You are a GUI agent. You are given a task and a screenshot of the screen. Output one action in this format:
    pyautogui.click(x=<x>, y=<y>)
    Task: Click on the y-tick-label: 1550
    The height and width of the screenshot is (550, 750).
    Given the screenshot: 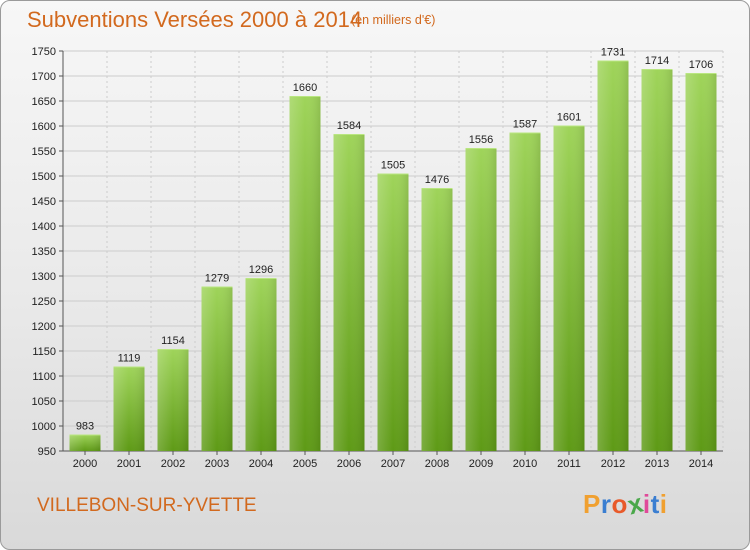 What is the action you would take?
    pyautogui.click(x=44, y=152)
    